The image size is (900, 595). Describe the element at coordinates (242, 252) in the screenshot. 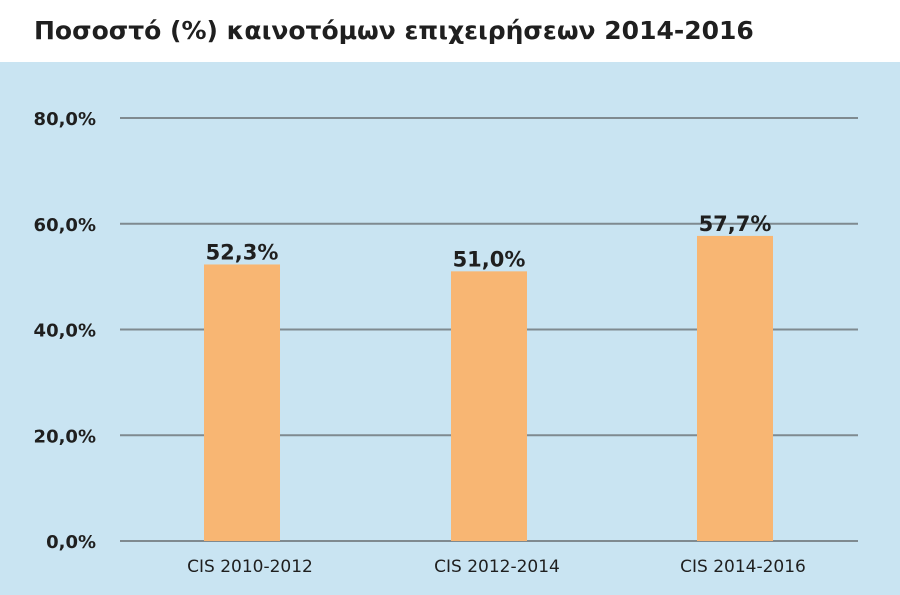

I see `data-label: 52,3%` at that location.